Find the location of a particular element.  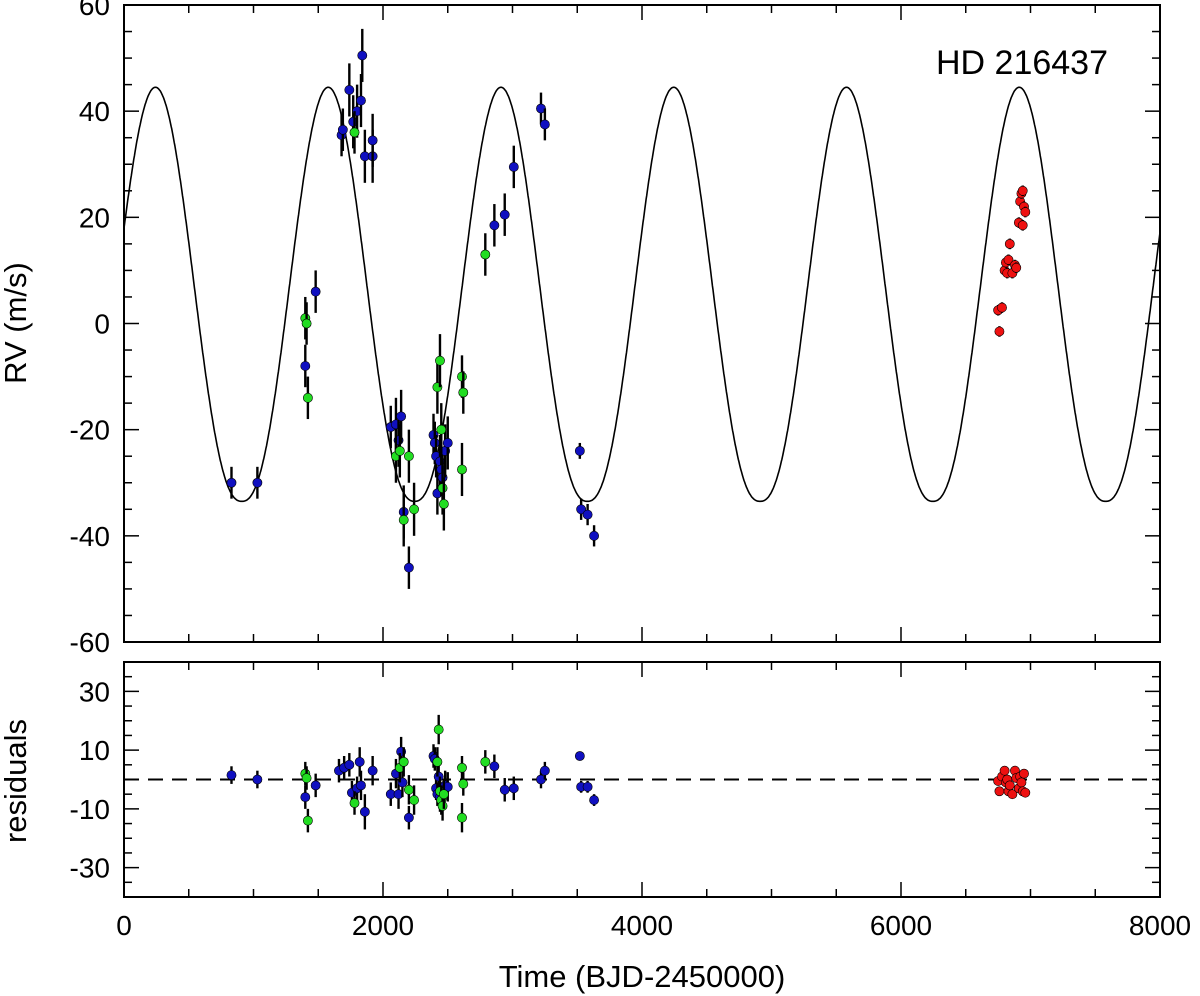

residual-y-axis-label: residuals is located at coordinates (16, 781).